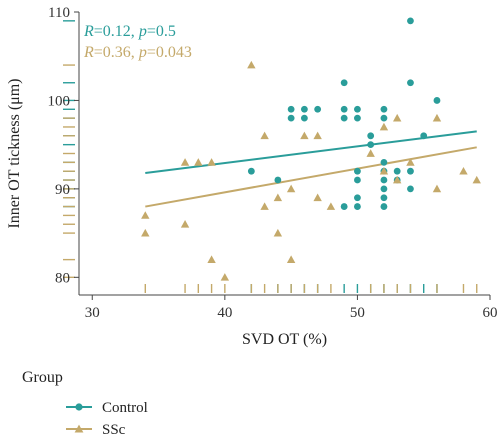 The image size is (500, 440). I want to click on legend: Group Control SSc, so click(85, 403).